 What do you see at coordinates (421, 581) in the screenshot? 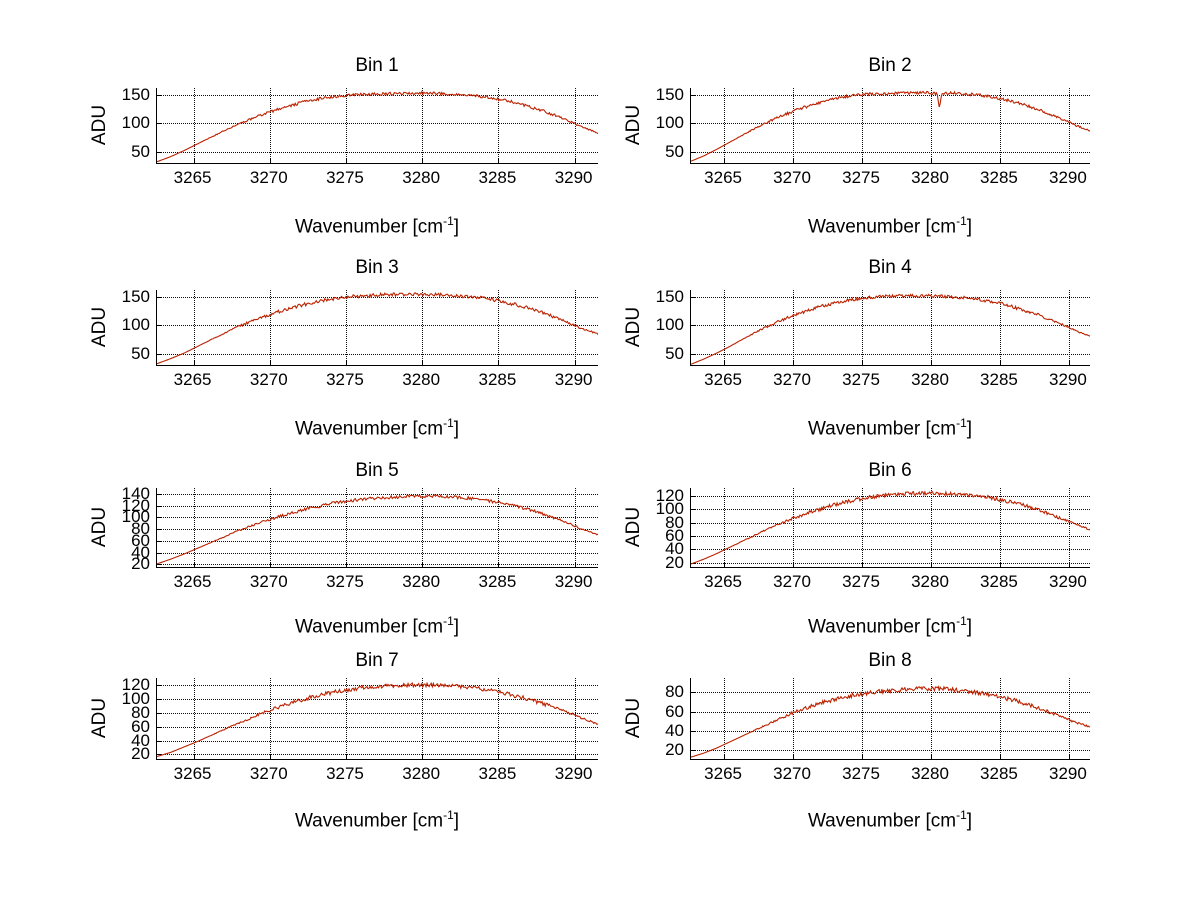
I see `x-tick-label: 3280` at bounding box center [421, 581].